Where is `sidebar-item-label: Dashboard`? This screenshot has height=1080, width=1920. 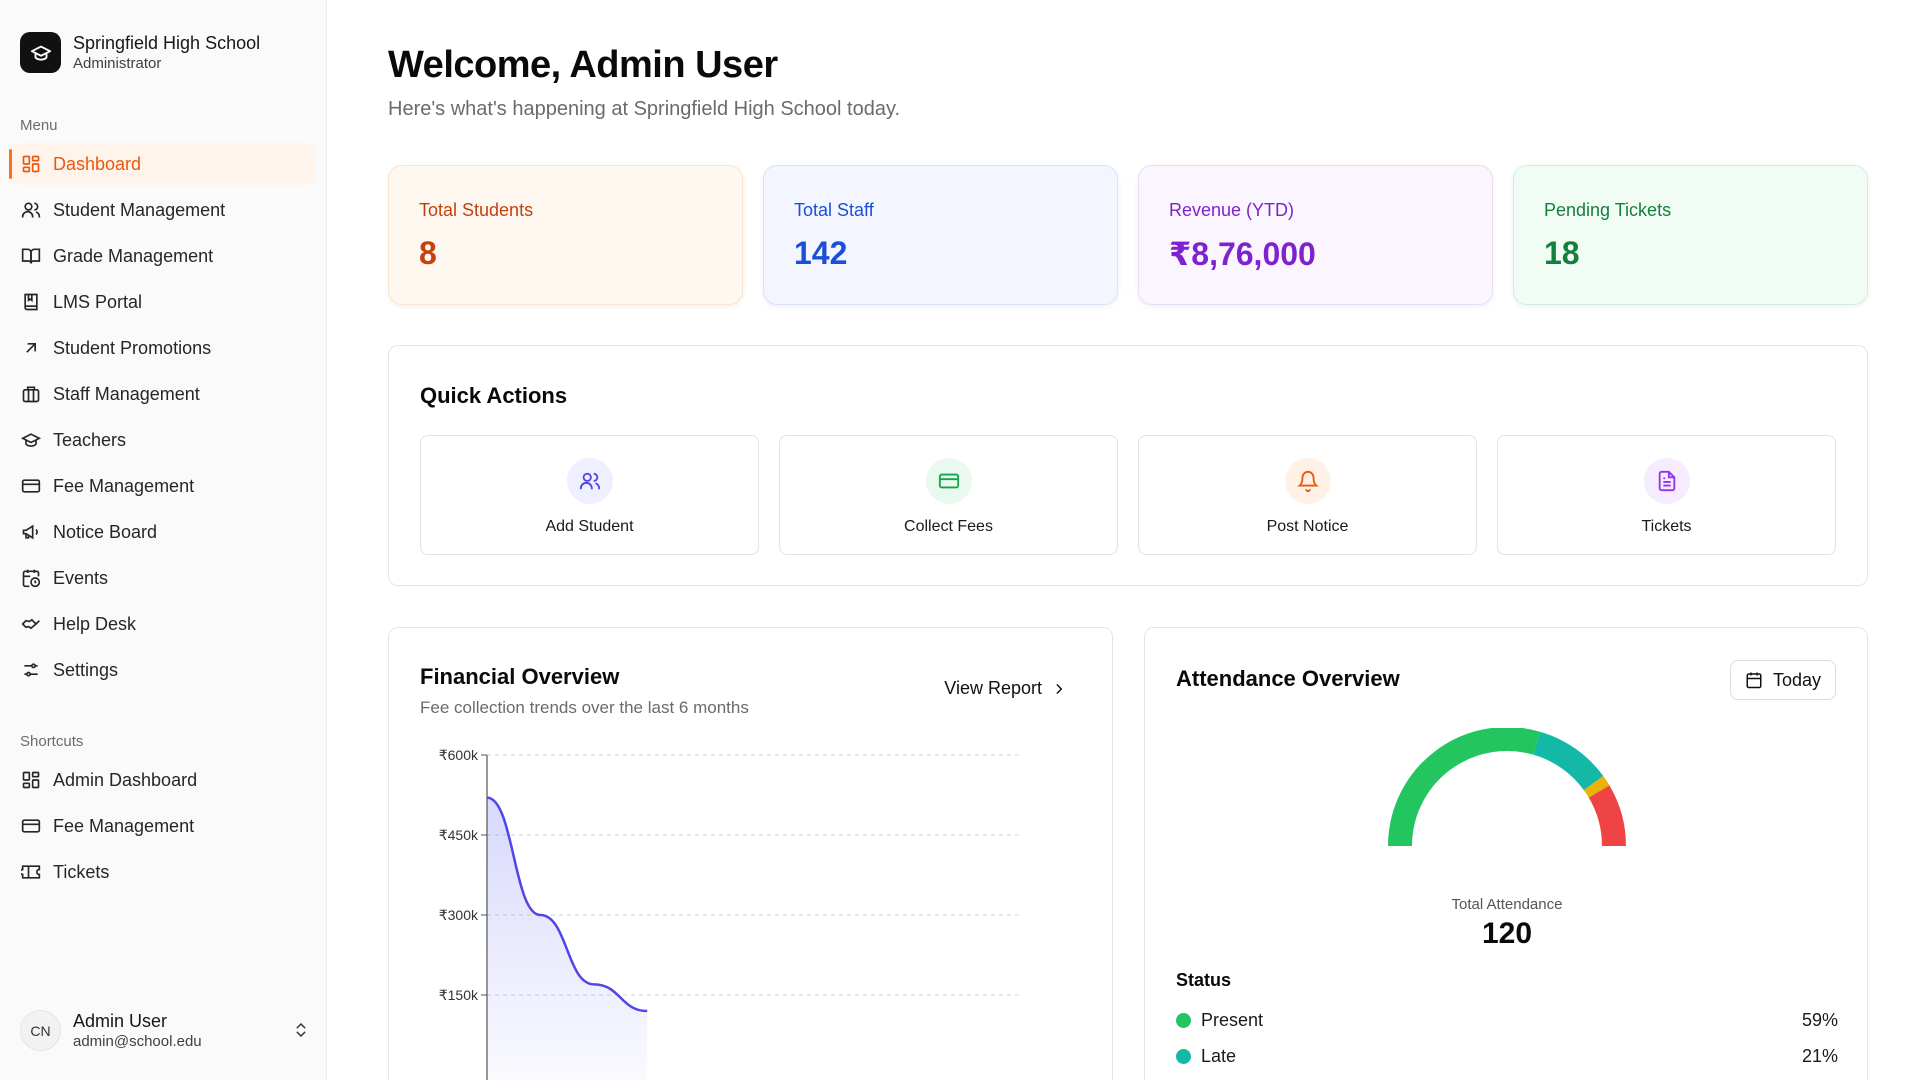 sidebar-item-label: Dashboard is located at coordinates (97, 163).